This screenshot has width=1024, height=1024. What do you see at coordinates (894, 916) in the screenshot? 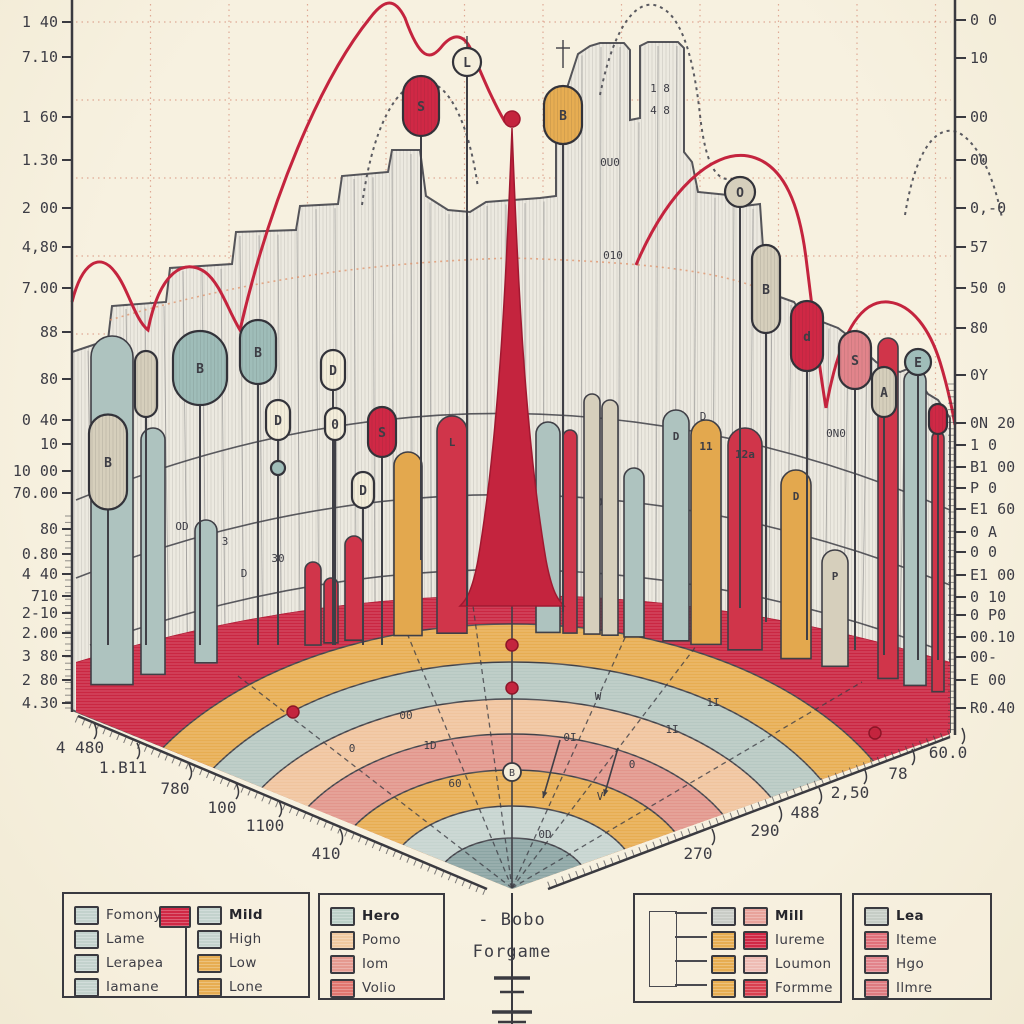
I see `legend-row-item: Lea` at bounding box center [894, 916].